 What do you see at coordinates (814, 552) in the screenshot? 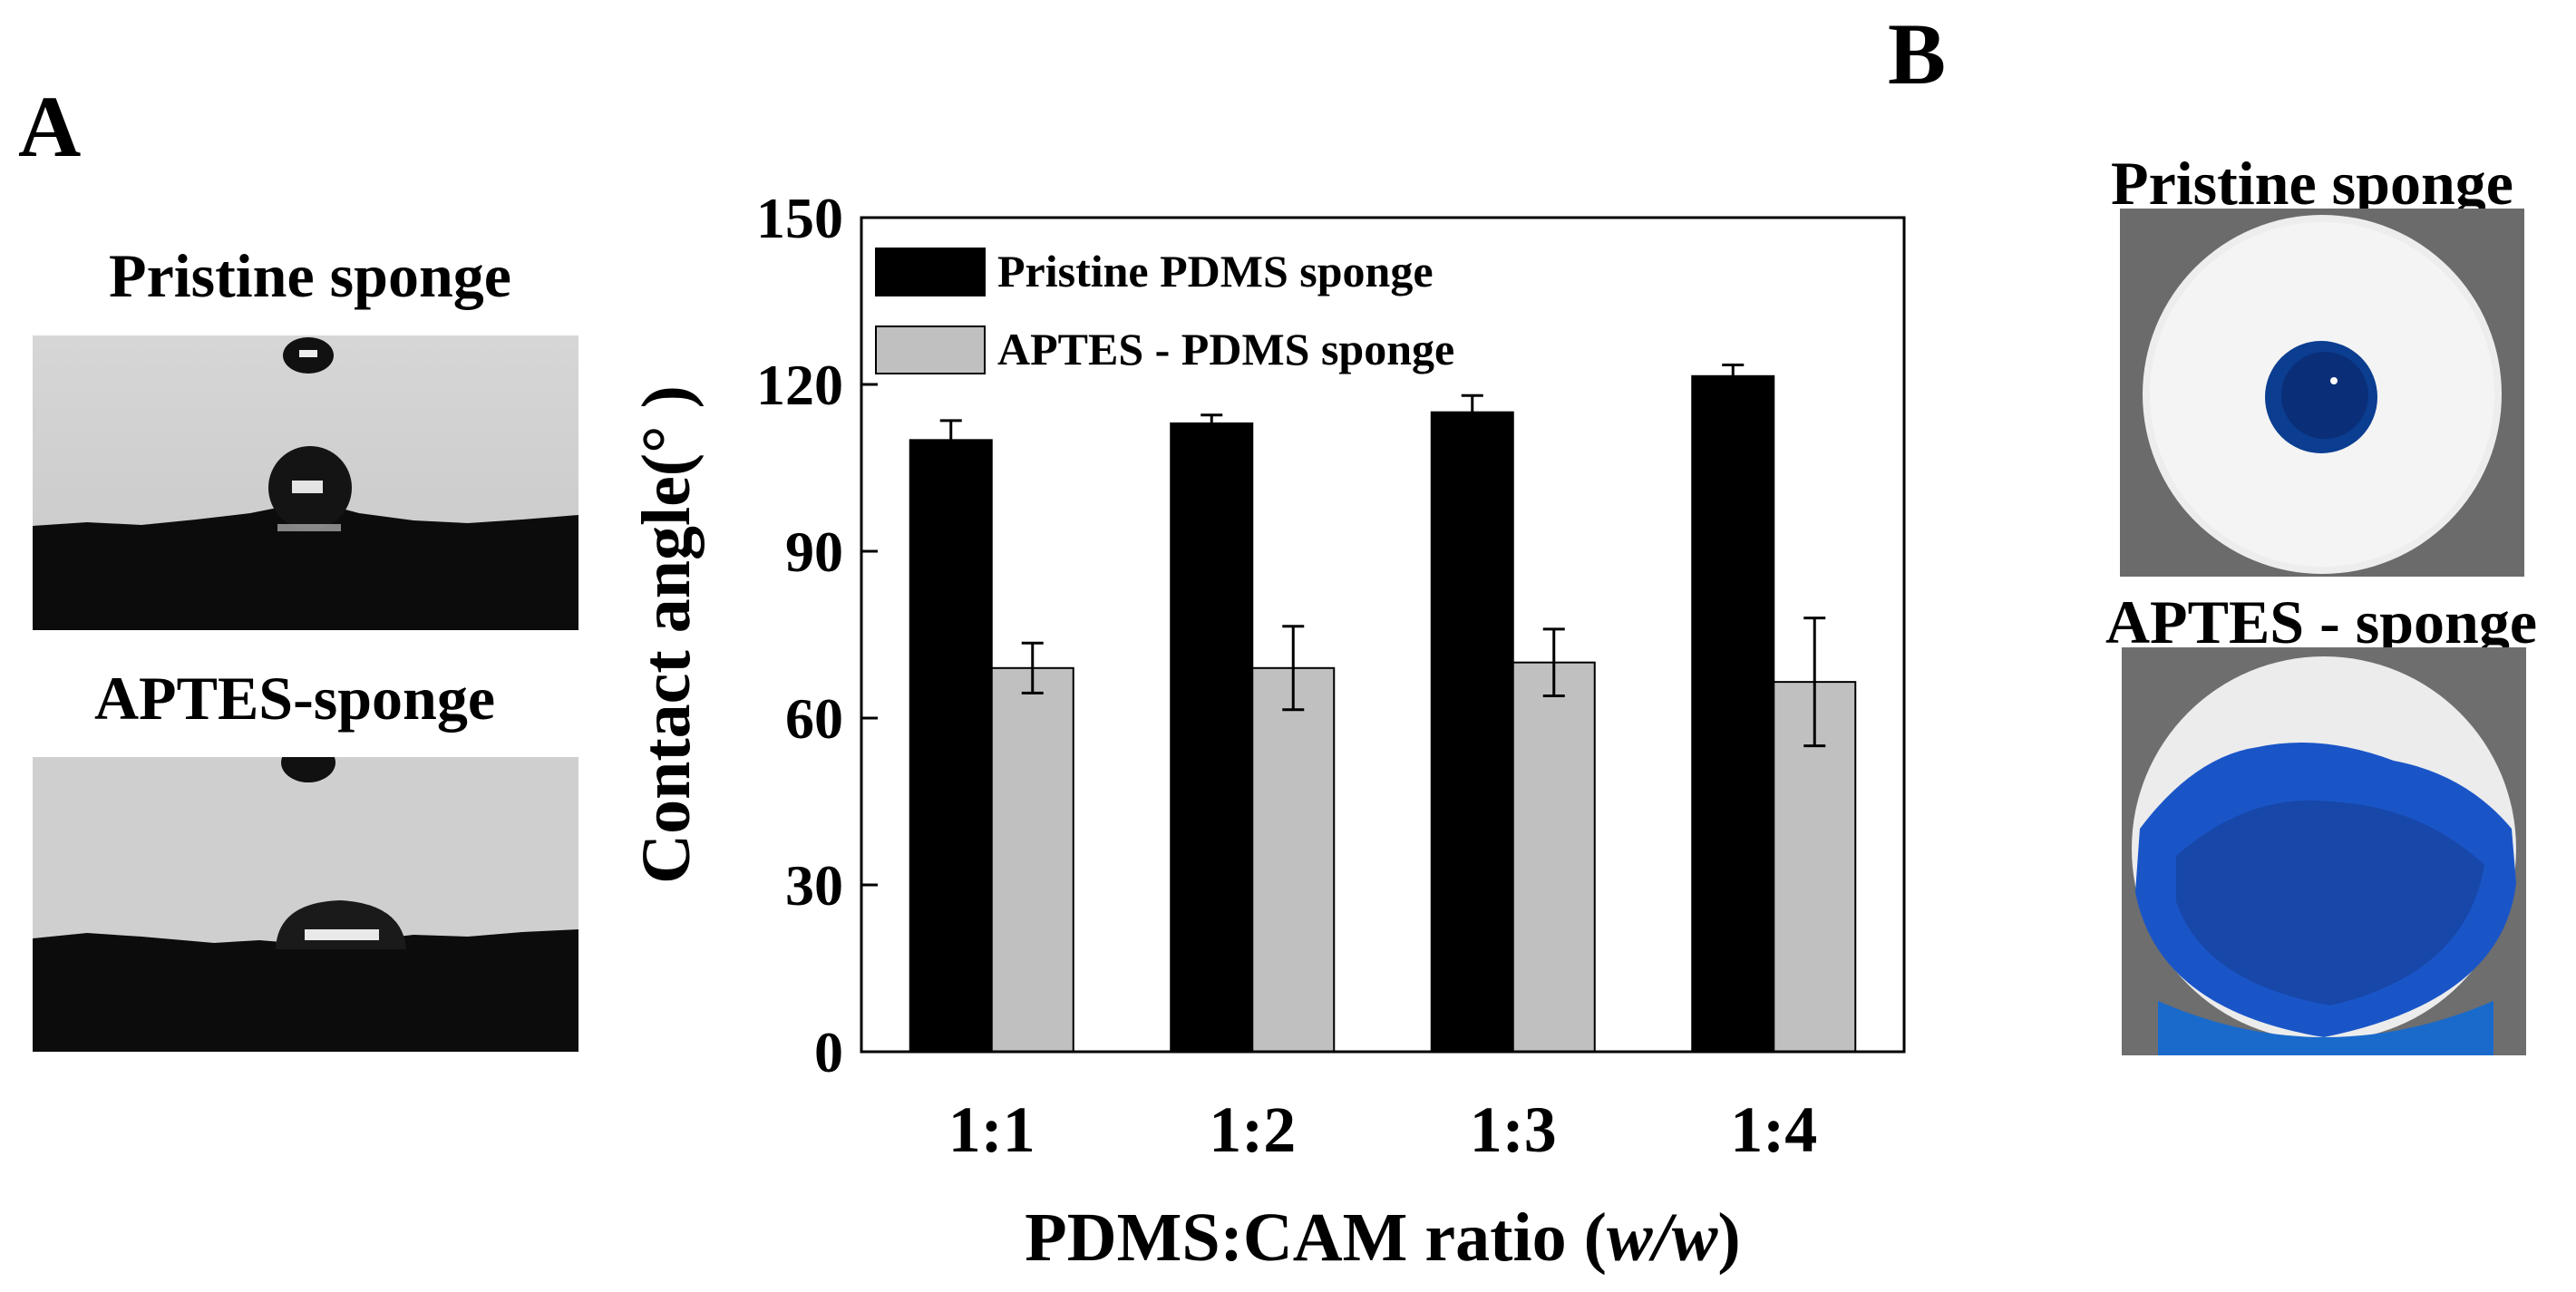
I see `y-tick-label: 90` at bounding box center [814, 552].